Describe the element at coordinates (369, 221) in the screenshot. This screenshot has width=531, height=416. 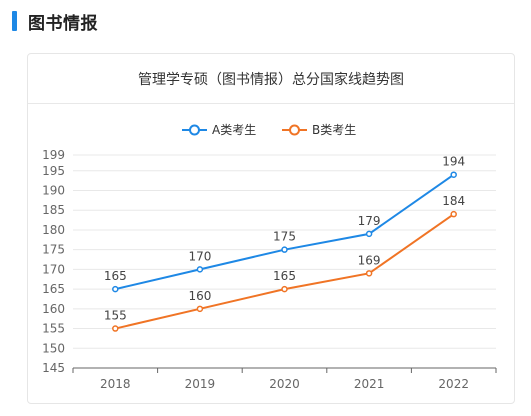
I see `data-label: 179` at that location.